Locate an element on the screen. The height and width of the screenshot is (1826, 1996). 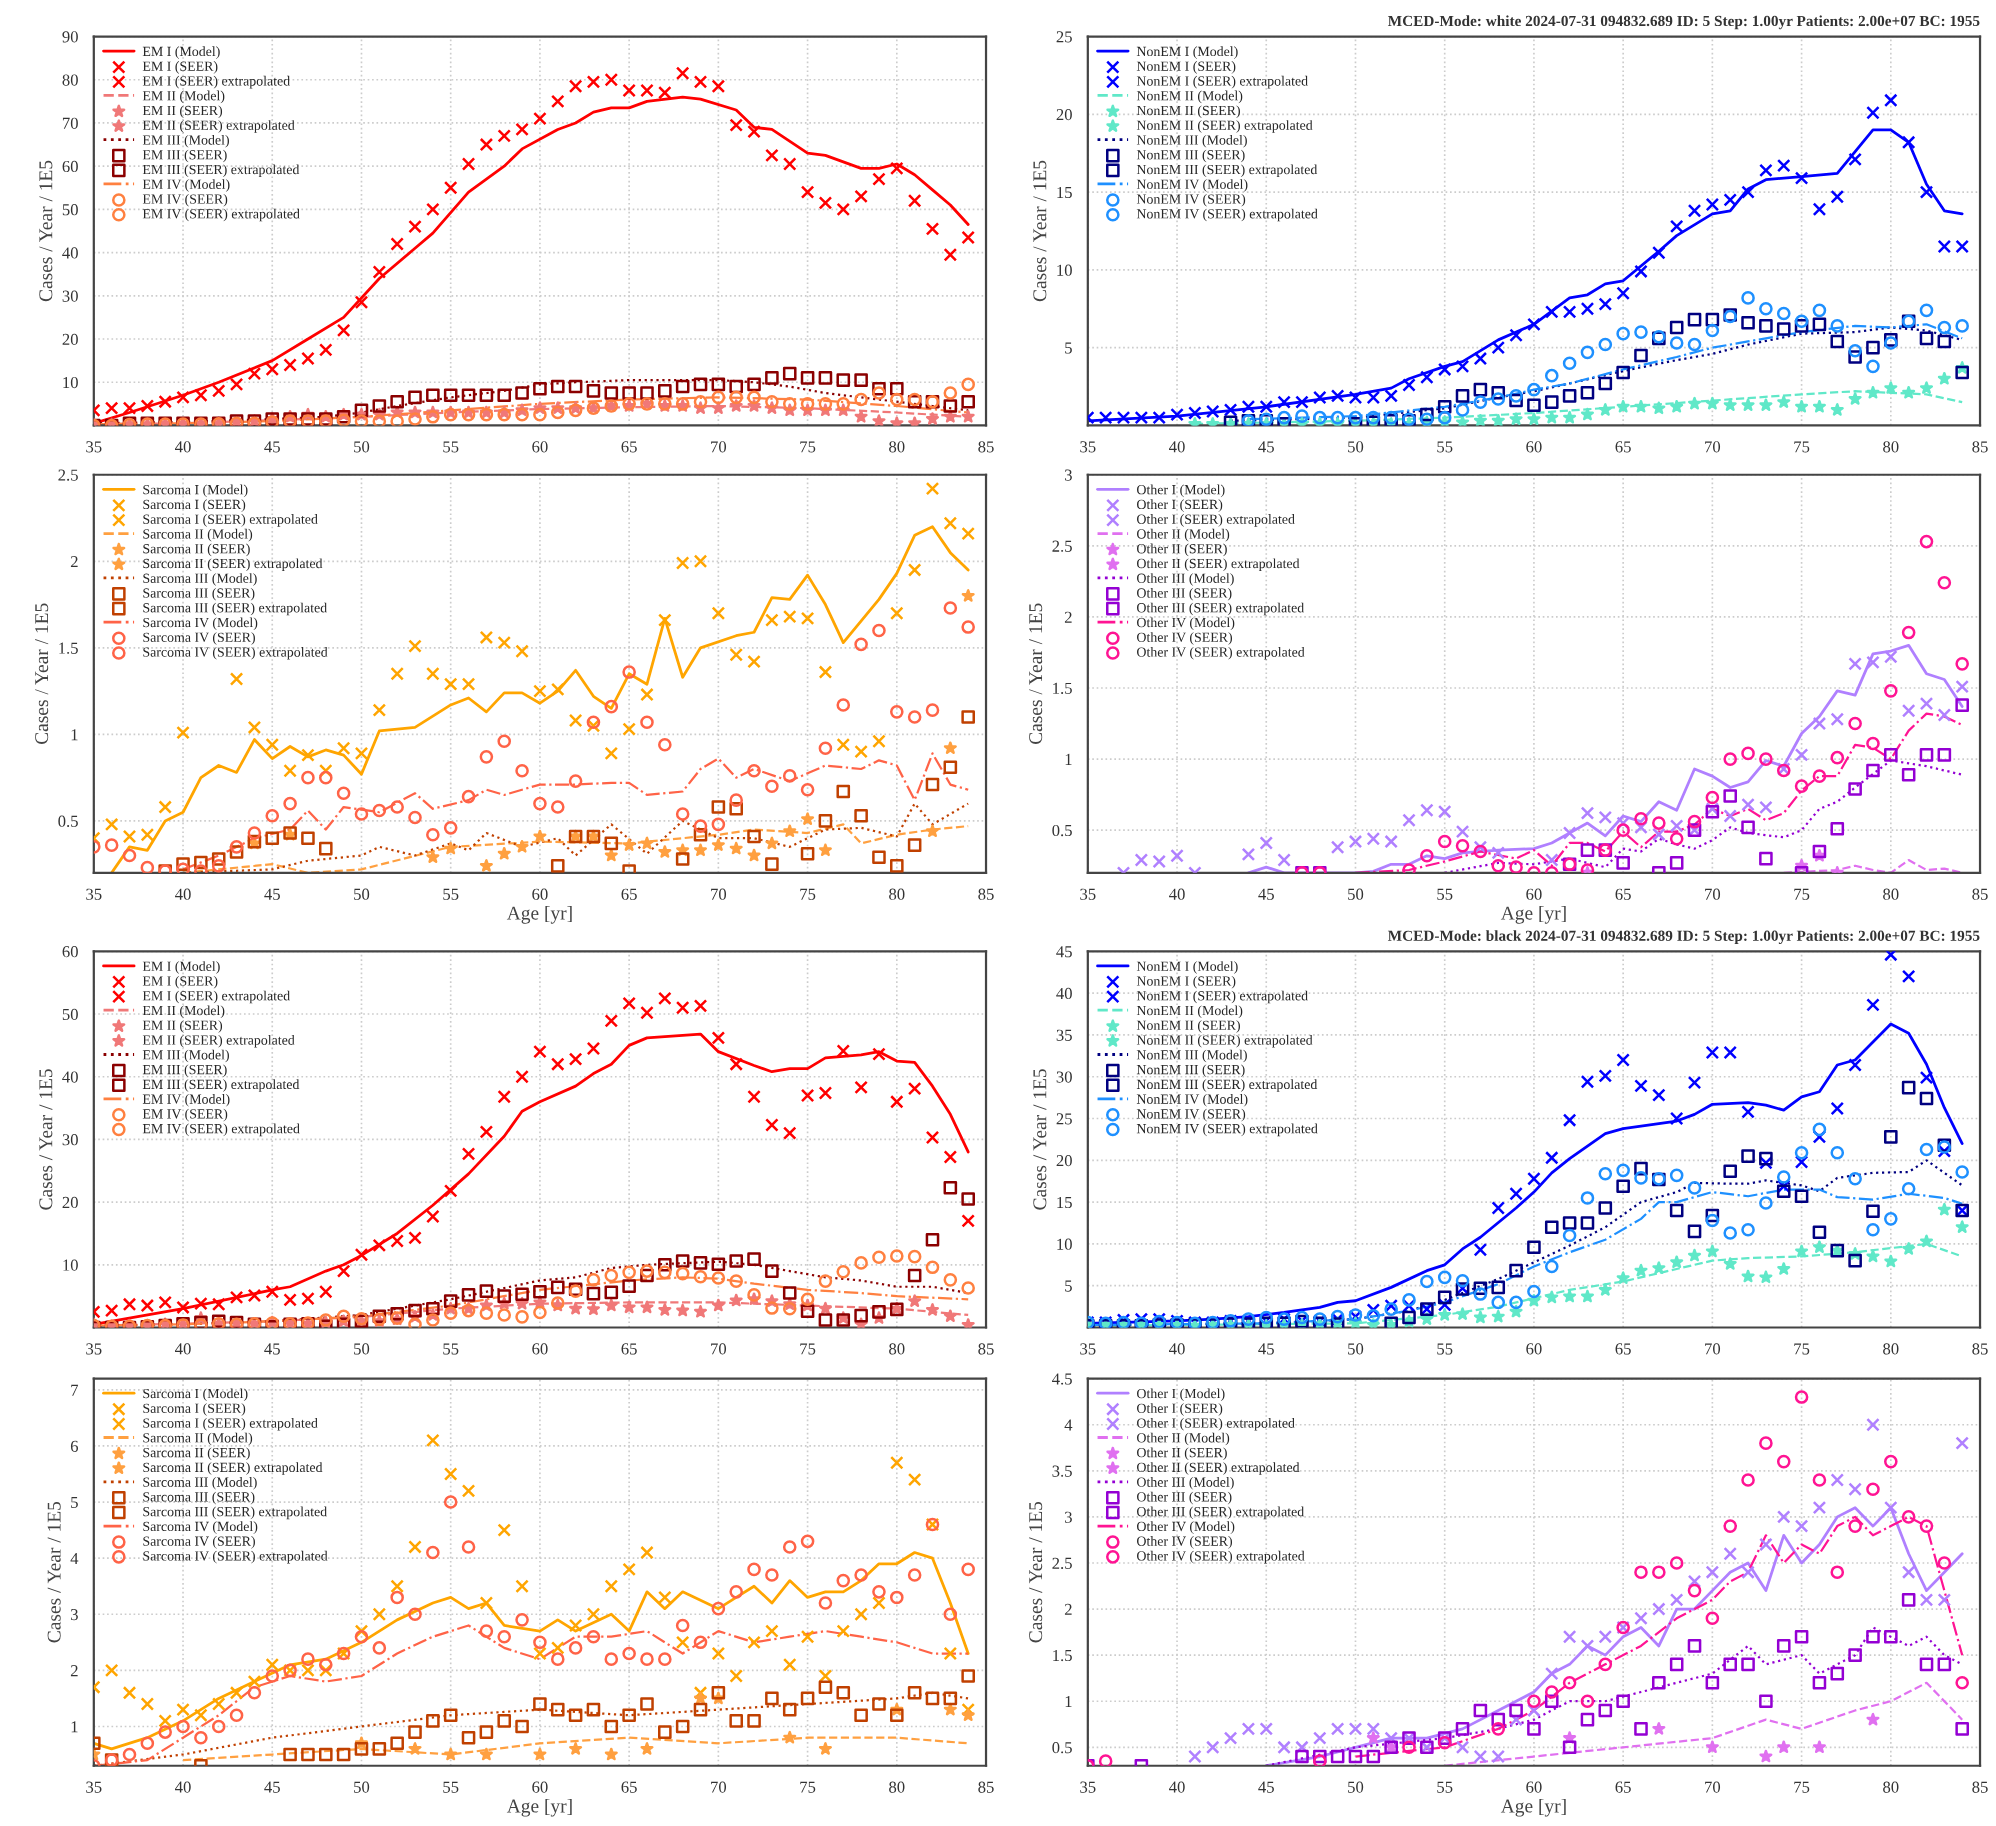
y-tick-label: 3.5 is located at coordinates (1062, 1471).